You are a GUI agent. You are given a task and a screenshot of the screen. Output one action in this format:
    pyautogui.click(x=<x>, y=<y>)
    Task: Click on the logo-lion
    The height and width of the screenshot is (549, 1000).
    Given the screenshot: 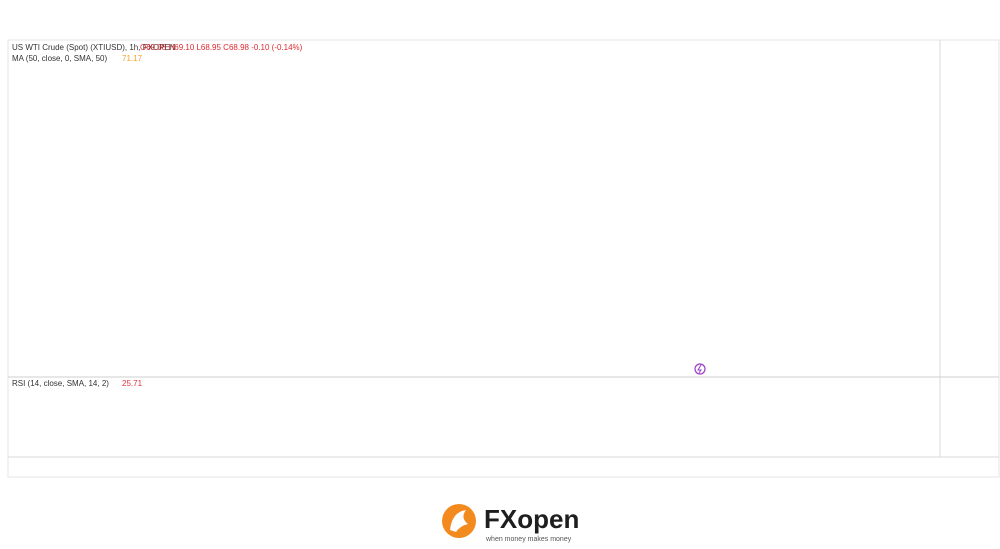 What is the action you would take?
    pyautogui.click(x=459, y=521)
    